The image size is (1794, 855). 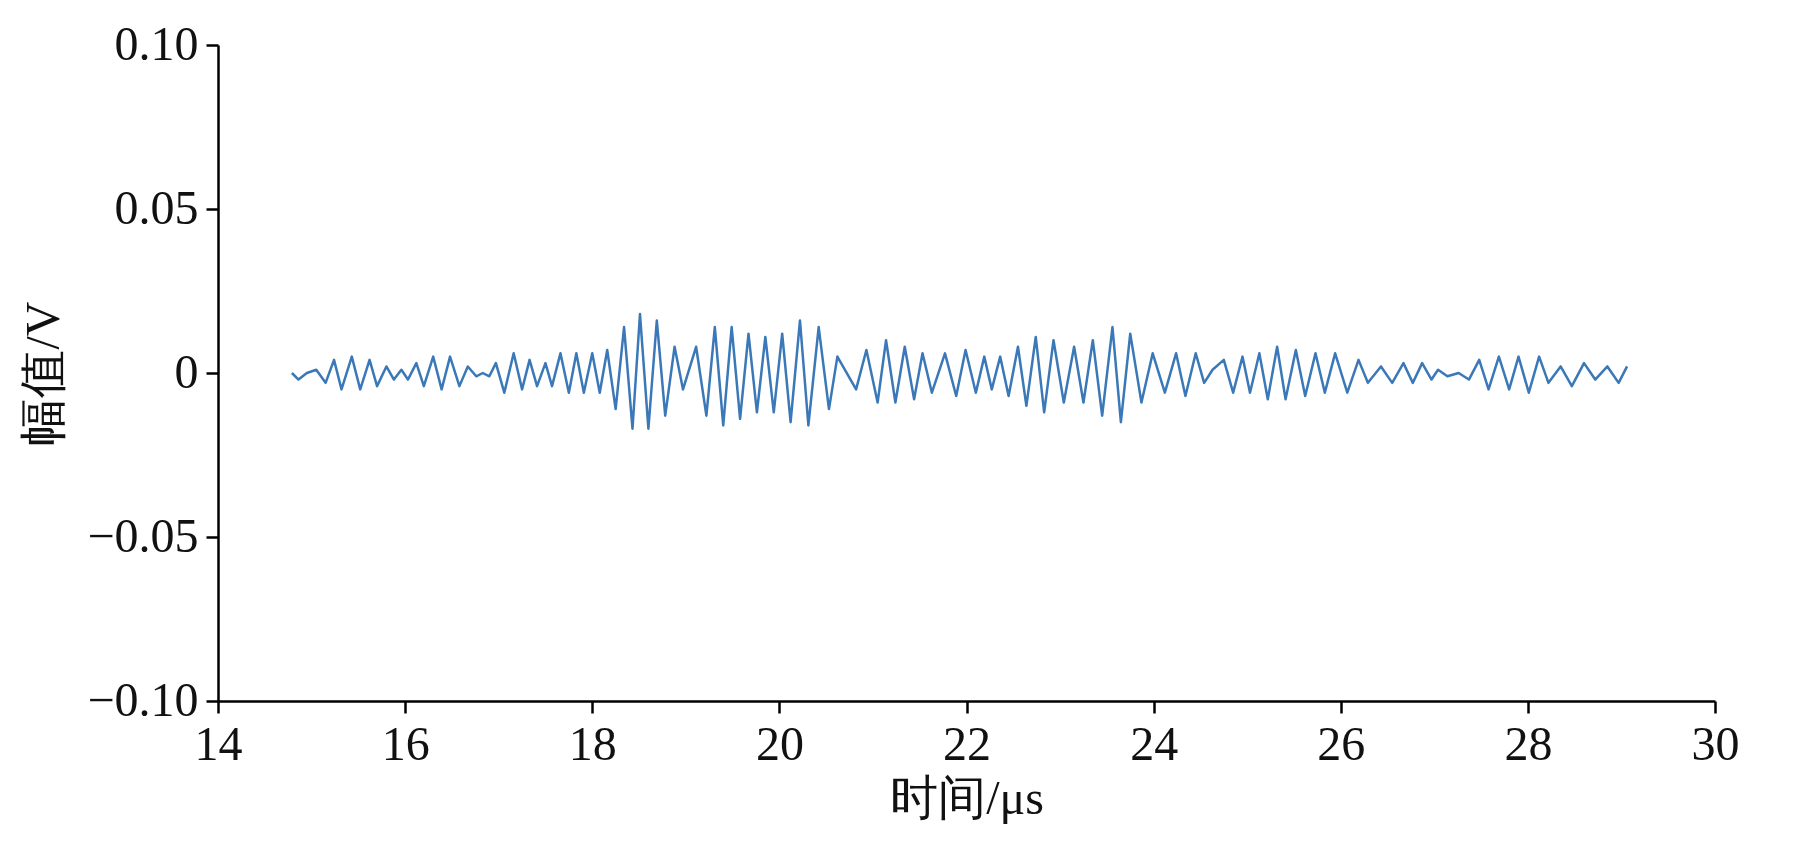 What do you see at coordinates (186, 371) in the screenshot?
I see `y-tick-label: 0` at bounding box center [186, 371].